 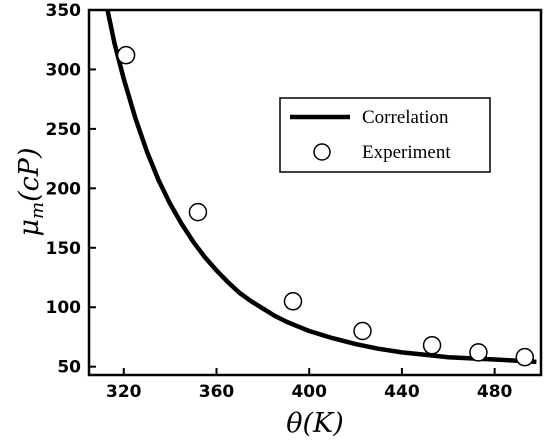 I want to click on legend-box, so click(x=385, y=135).